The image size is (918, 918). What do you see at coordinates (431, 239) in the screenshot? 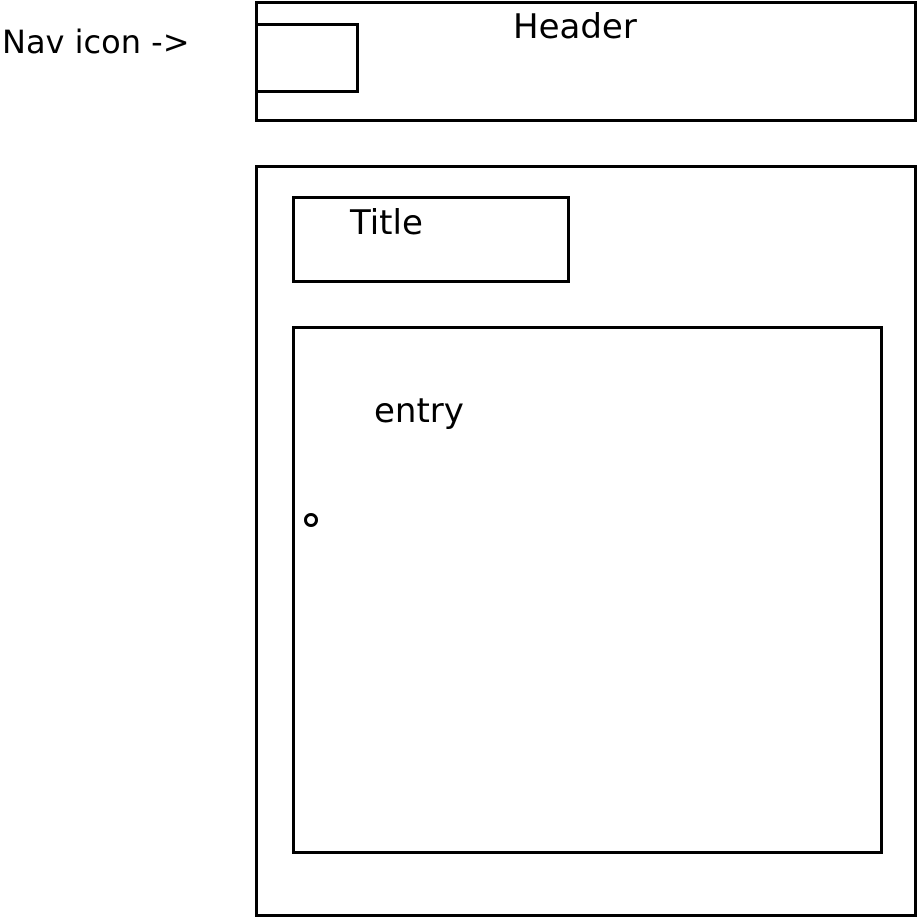
I see `title-field` at bounding box center [431, 239].